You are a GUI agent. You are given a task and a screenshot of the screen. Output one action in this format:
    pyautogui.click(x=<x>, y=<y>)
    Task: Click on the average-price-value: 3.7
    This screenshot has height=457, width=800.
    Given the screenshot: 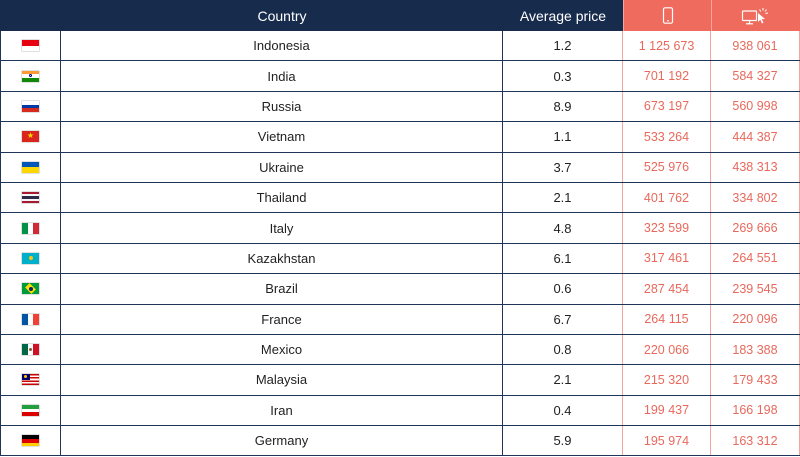 What is the action you would take?
    pyautogui.click(x=562, y=167)
    